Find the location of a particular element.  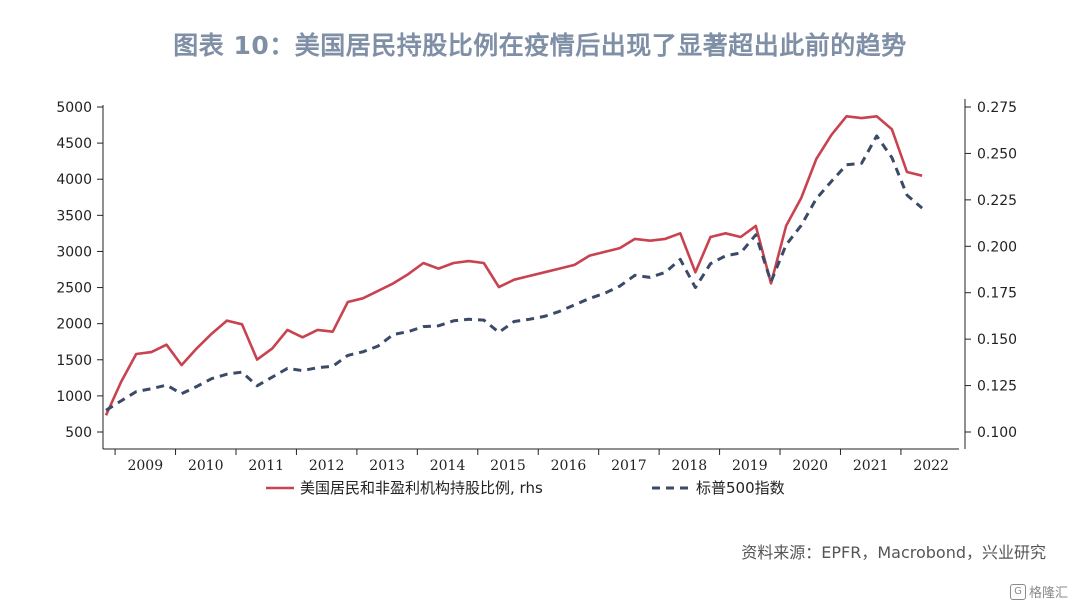

left-tick-label: 3500 is located at coordinates (74, 216).